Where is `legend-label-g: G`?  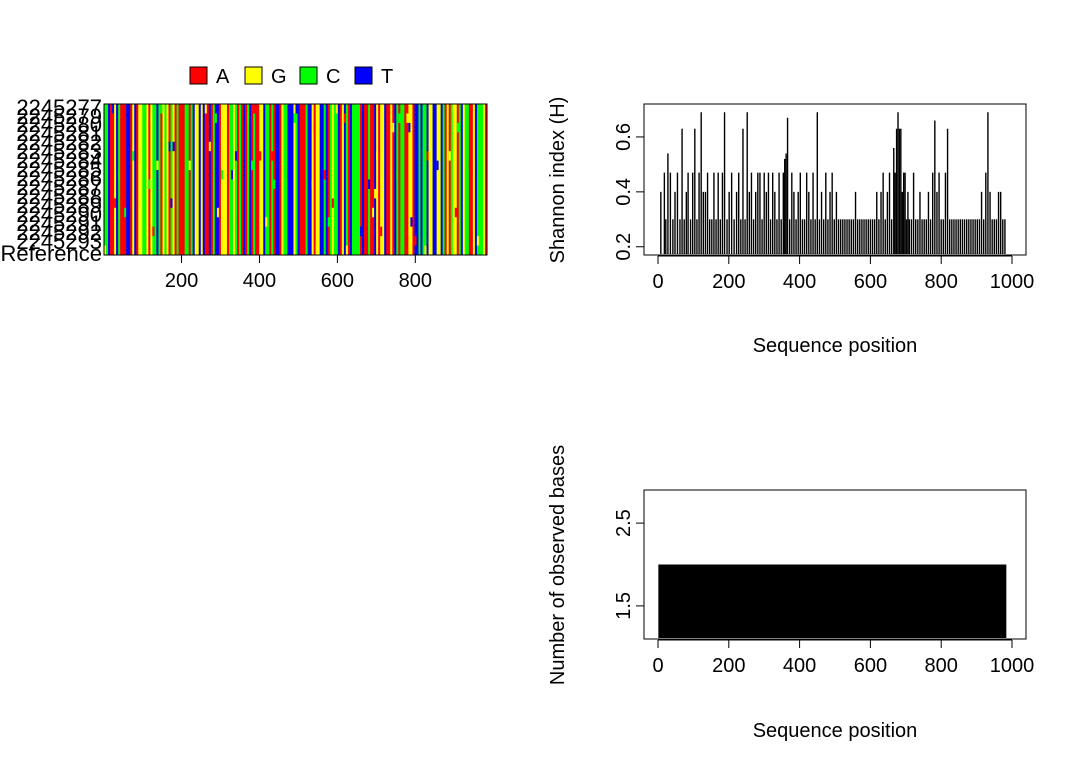
legend-label-g: G is located at coordinates (279, 77).